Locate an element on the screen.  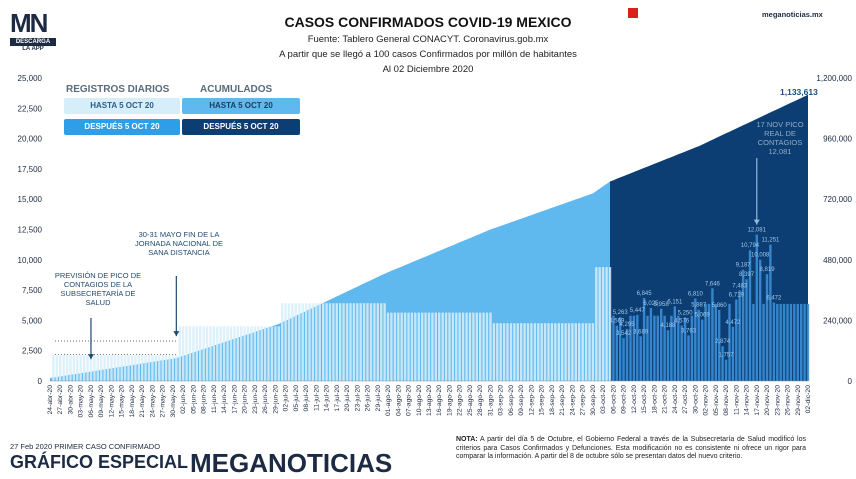
right-axis-tick-label: 960,000 is located at coordinates (837, 139).